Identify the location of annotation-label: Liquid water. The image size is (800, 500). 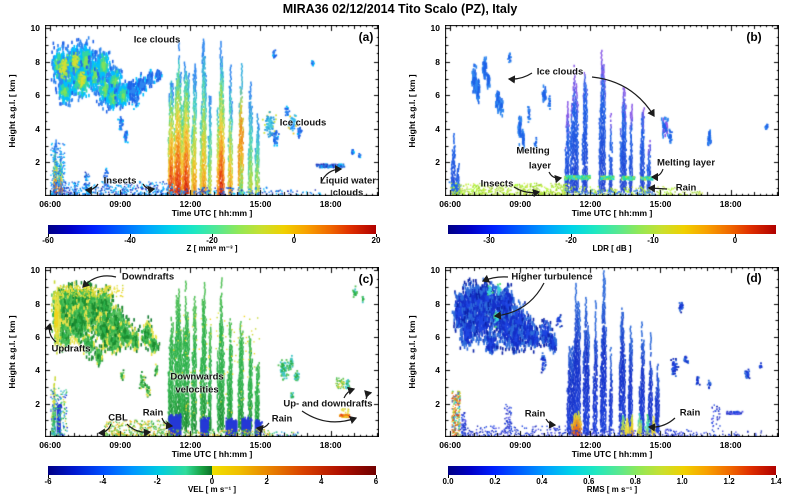
(348, 181).